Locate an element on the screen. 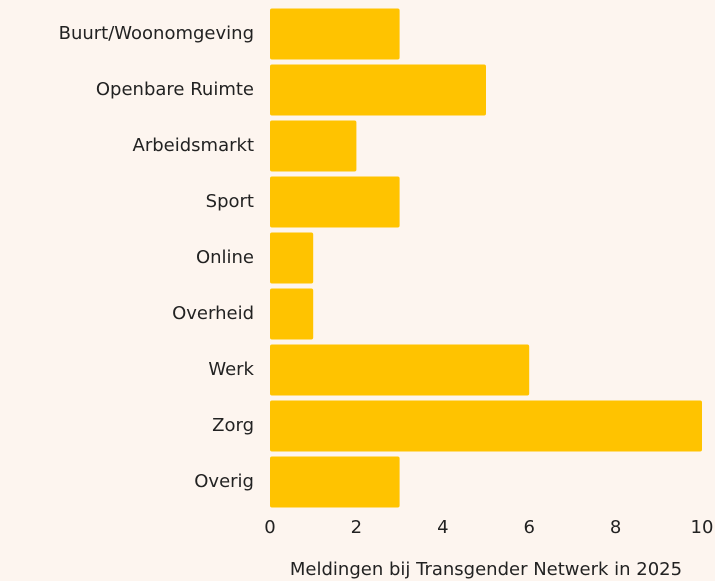 The height and width of the screenshot is (581, 715). y-tick-label: Overig is located at coordinates (224, 481).